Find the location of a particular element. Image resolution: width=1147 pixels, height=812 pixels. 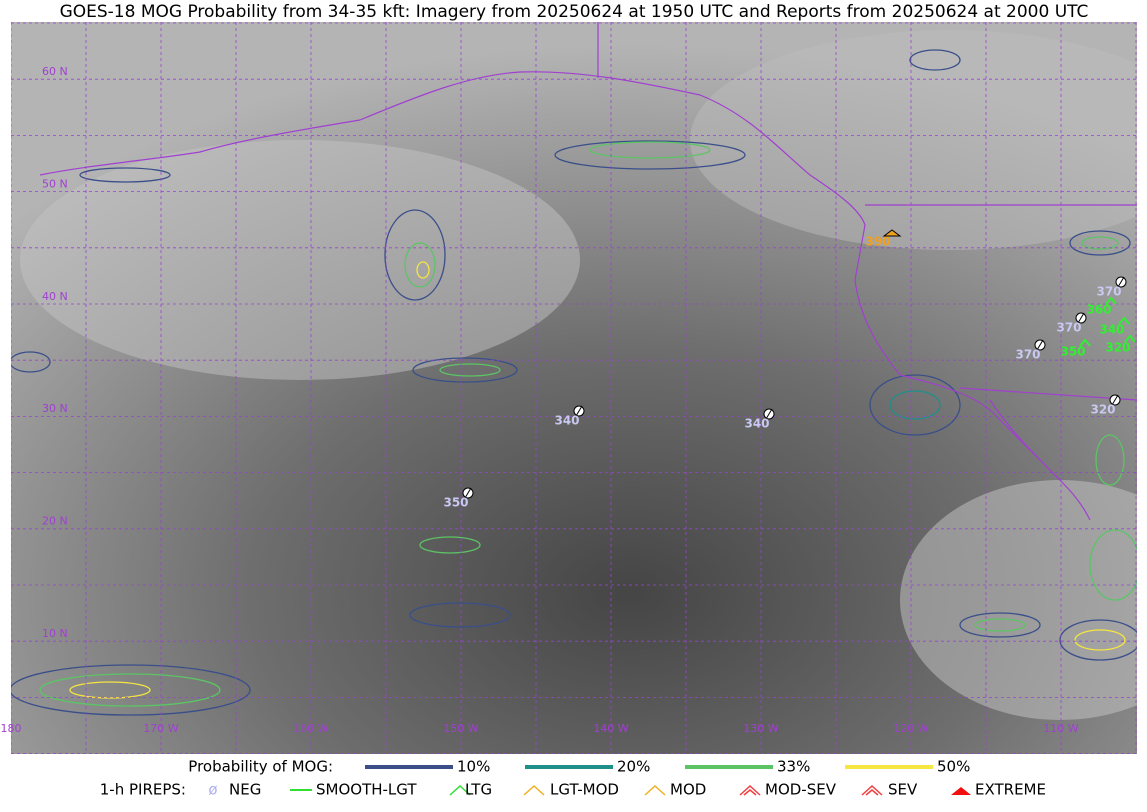

lat-label: 10 N is located at coordinates (55, 633).